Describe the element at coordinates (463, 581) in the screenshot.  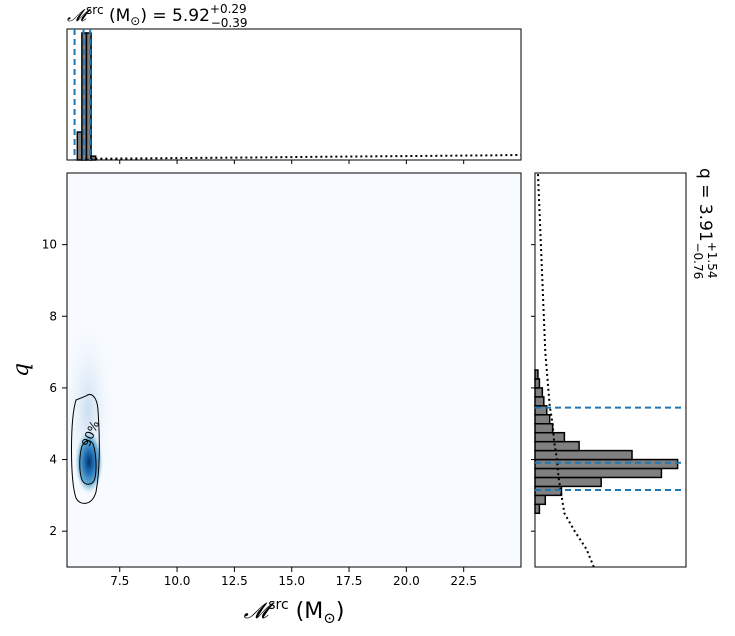
I see `x-tick-label: 22.5` at that location.